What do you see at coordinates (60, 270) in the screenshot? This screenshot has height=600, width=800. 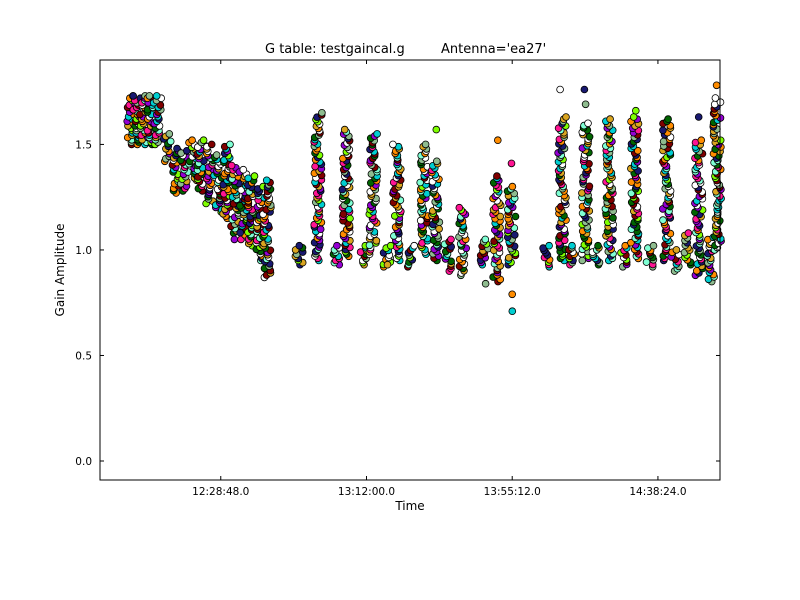 I see `y-axis-label: Gain Amplitude` at bounding box center [60, 270].